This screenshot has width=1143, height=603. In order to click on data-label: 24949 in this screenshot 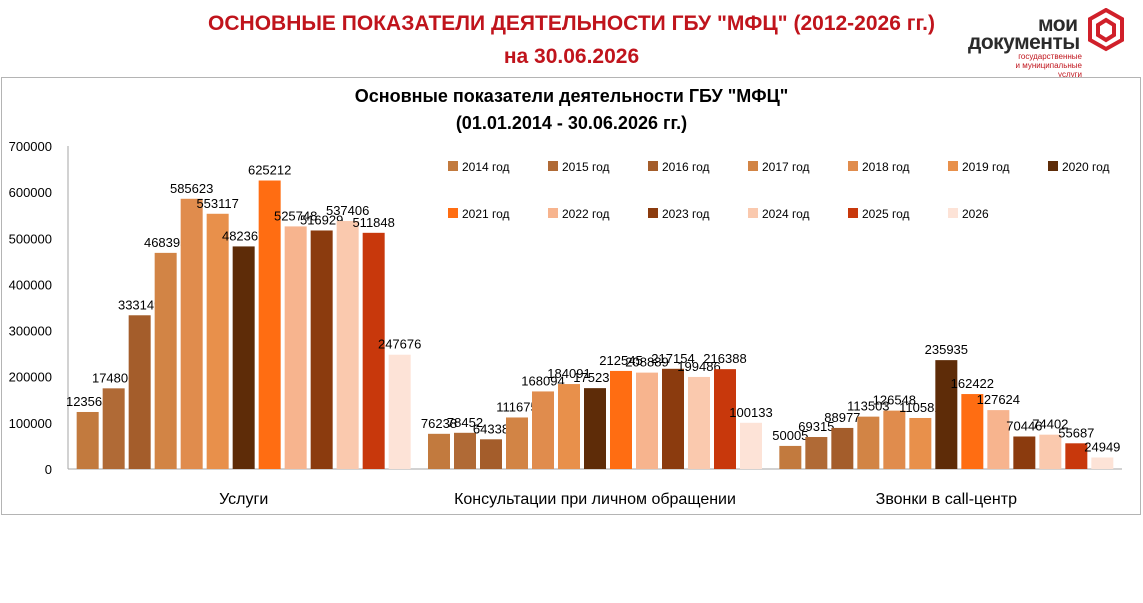, I will do `click(1102, 446)`.